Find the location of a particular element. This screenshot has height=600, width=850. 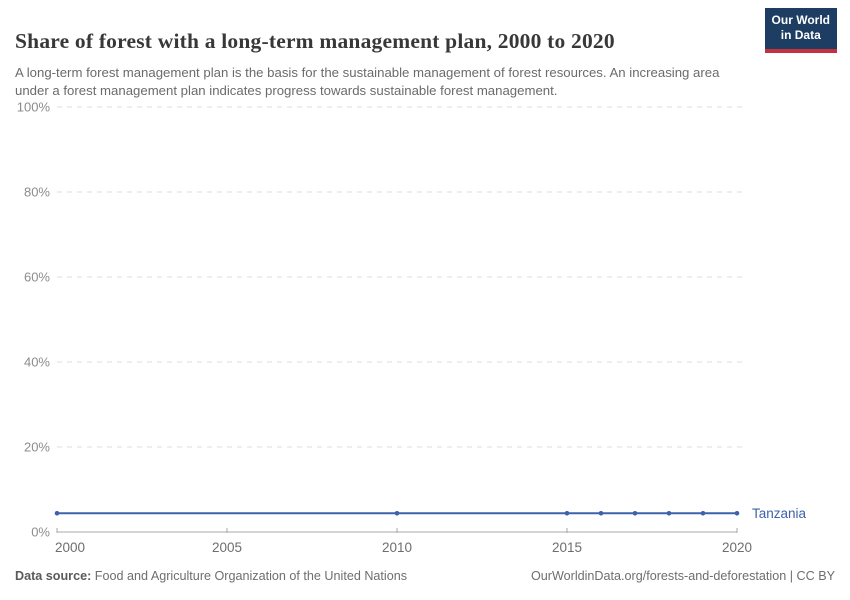

x-axis-label: 2005 is located at coordinates (227, 547).